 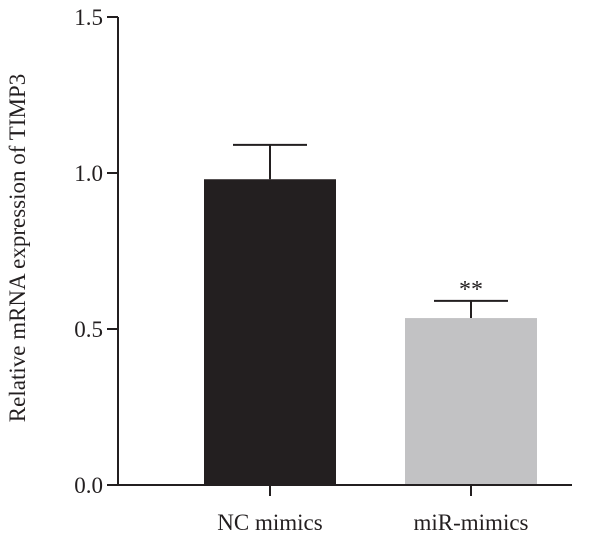 I want to click on x-tick-label: miR-mimics, so click(x=471, y=522).